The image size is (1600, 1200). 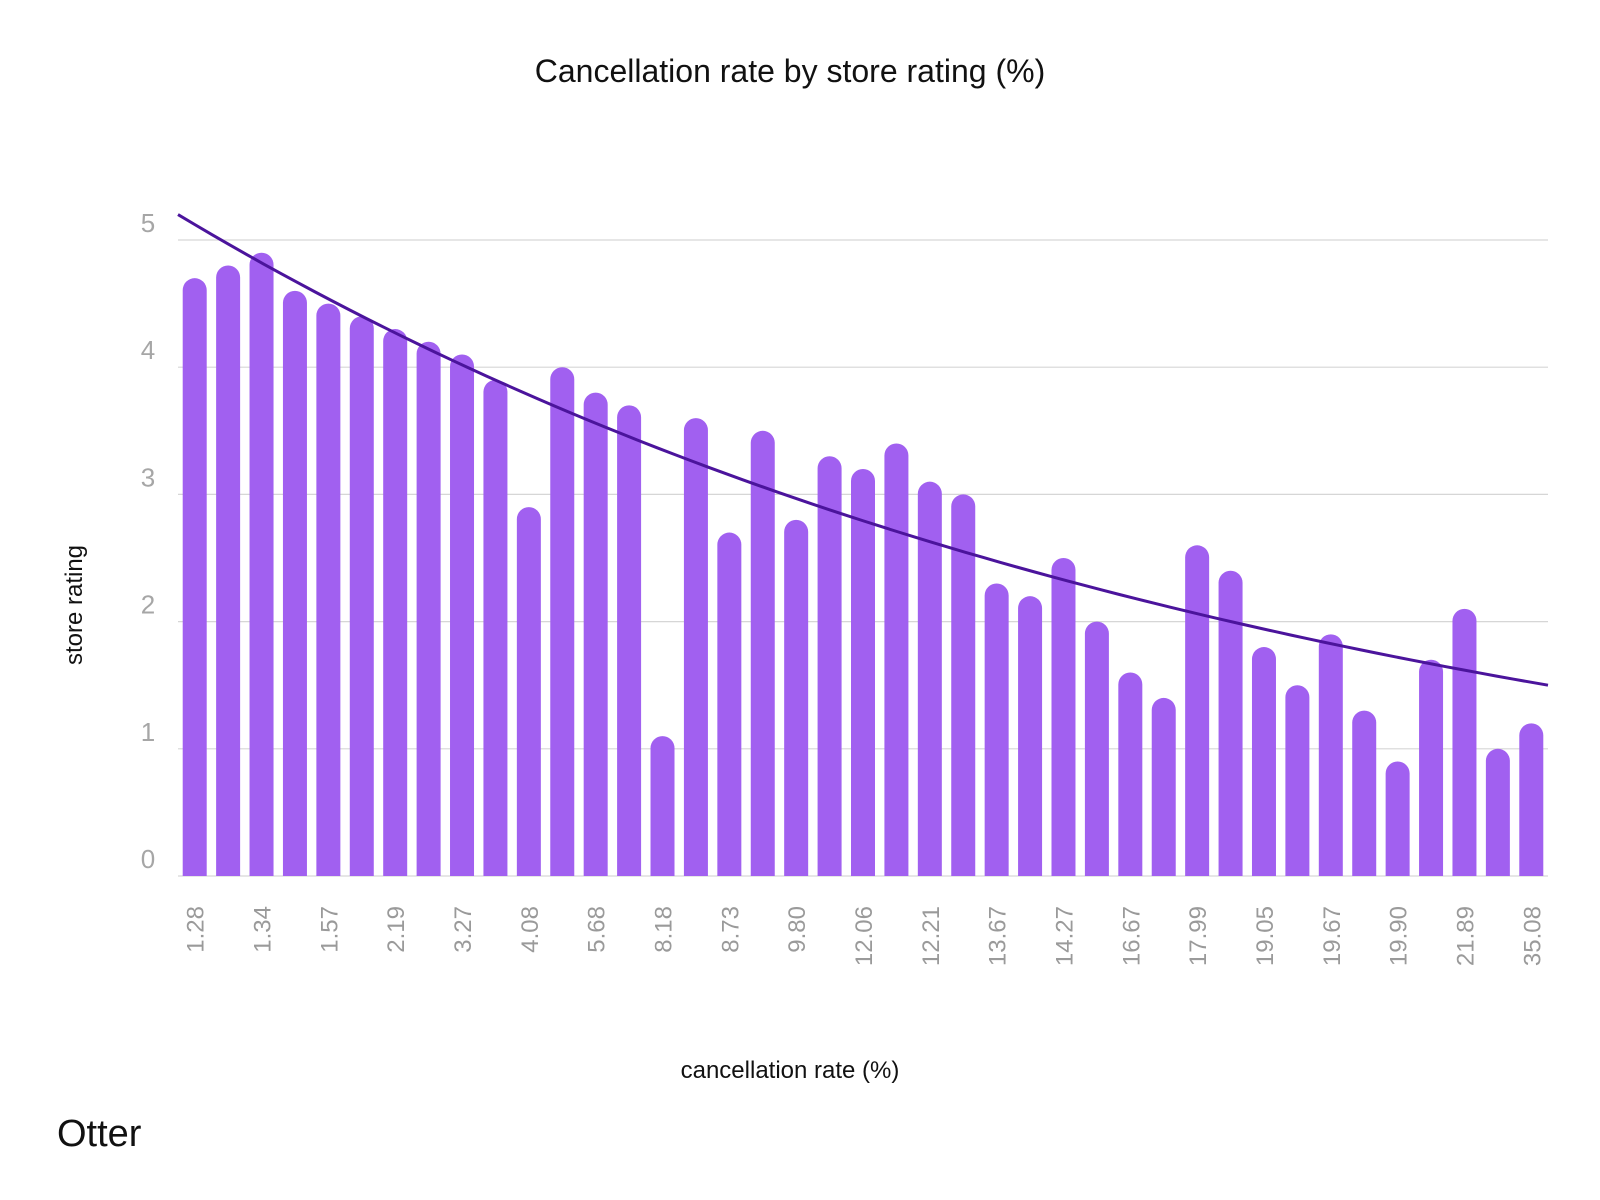 What do you see at coordinates (1198, 936) in the screenshot?
I see `x-tick-label: 17.99` at bounding box center [1198, 936].